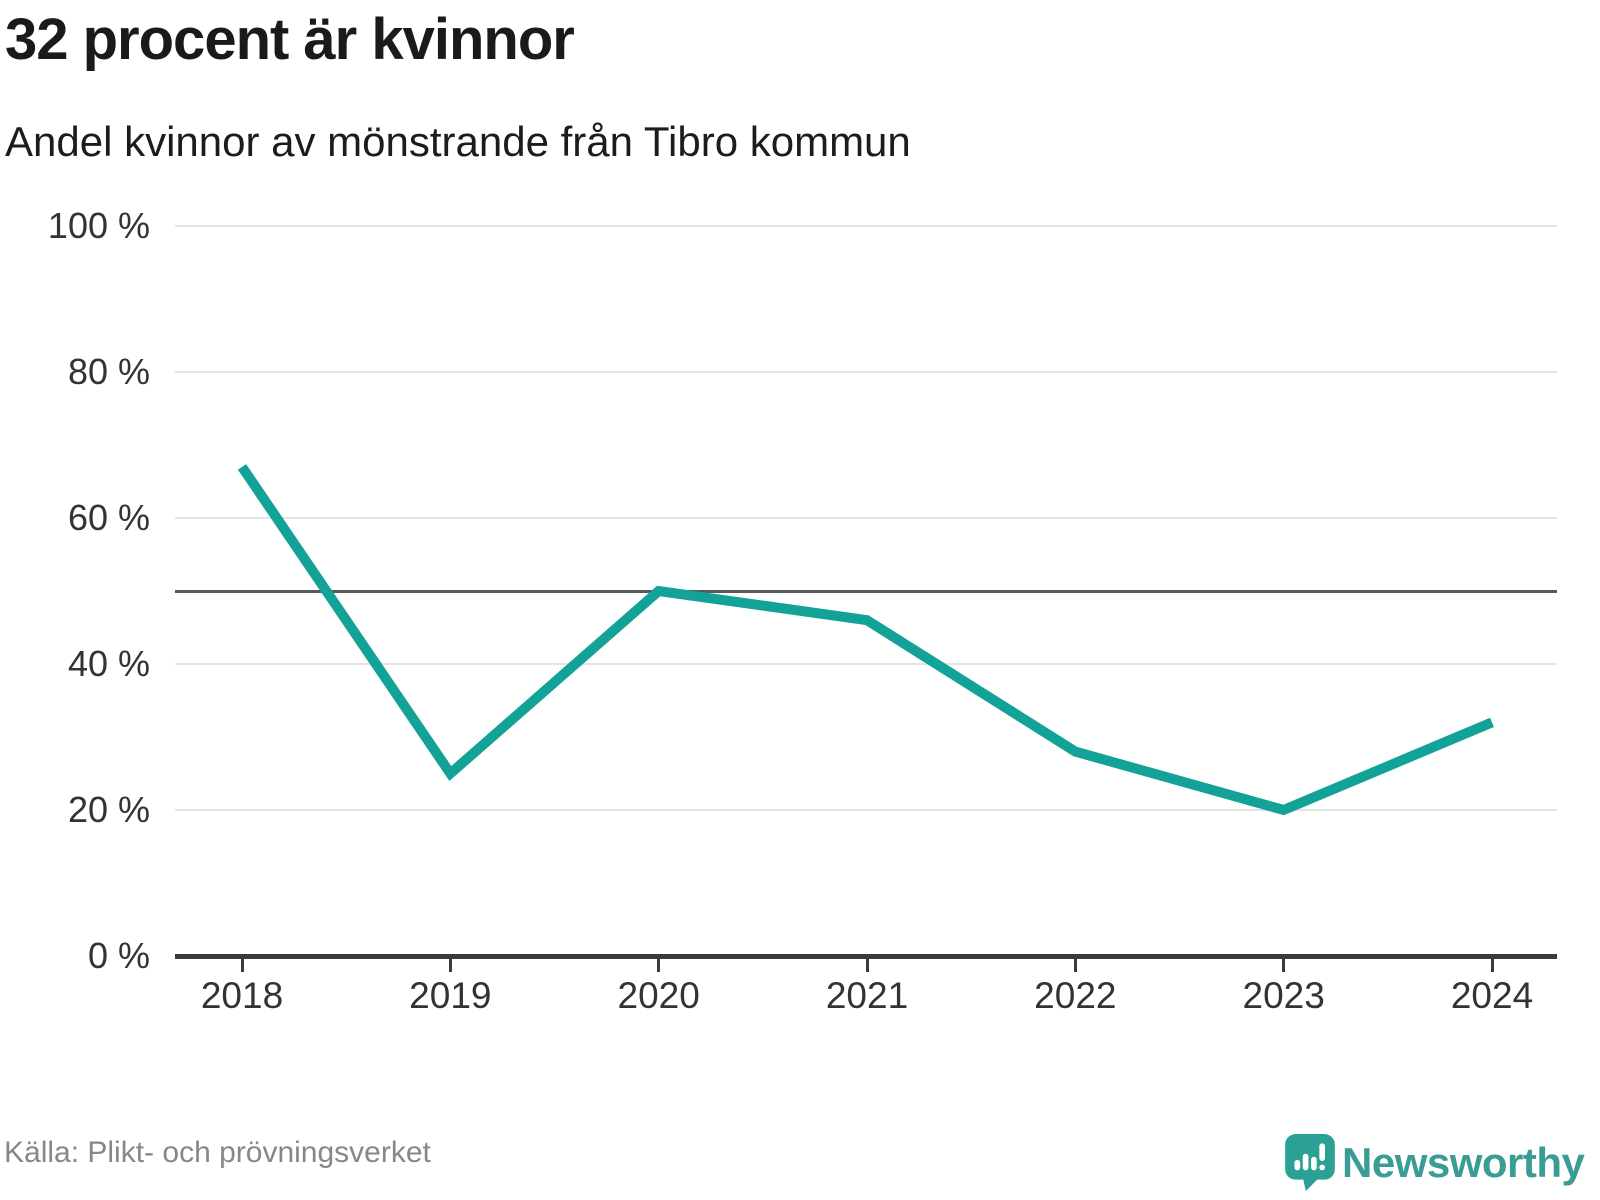 The height and width of the screenshot is (1200, 1600). Describe the element at coordinates (1283, 995) in the screenshot. I see `x-axis-label: 2023` at that location.